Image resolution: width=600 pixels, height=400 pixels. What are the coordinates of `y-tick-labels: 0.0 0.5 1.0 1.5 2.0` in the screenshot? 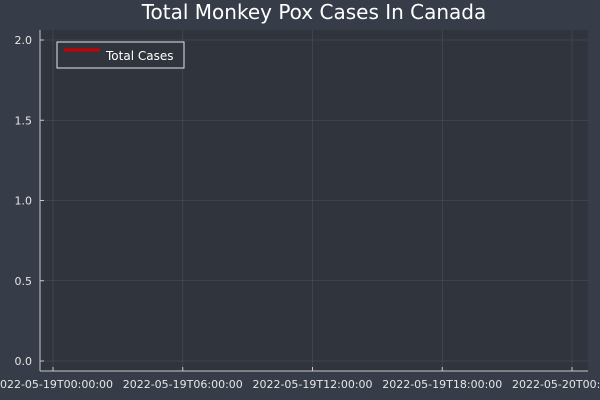 It's located at (24, 201).